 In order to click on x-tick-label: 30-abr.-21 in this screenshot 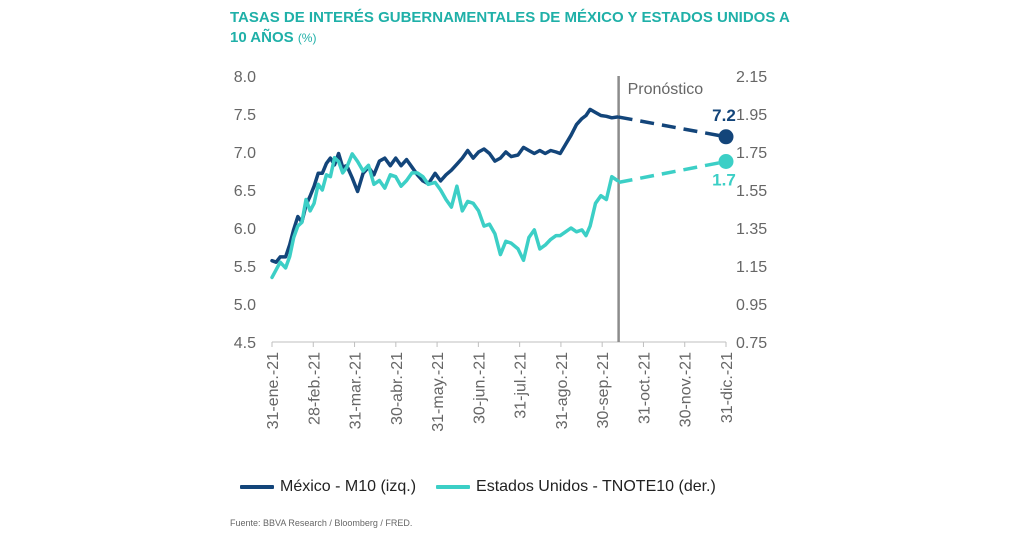, I will do `click(397, 388)`.